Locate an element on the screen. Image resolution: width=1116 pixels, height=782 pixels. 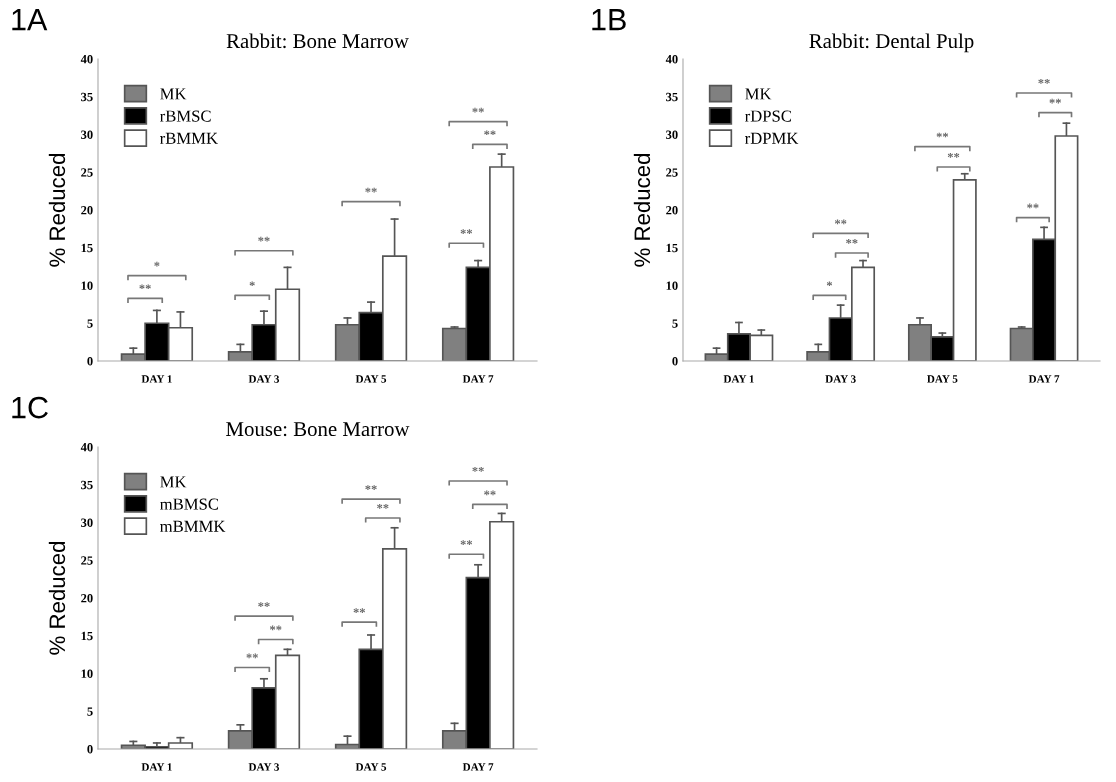
legend-label: rBMMK is located at coordinates (189, 138).